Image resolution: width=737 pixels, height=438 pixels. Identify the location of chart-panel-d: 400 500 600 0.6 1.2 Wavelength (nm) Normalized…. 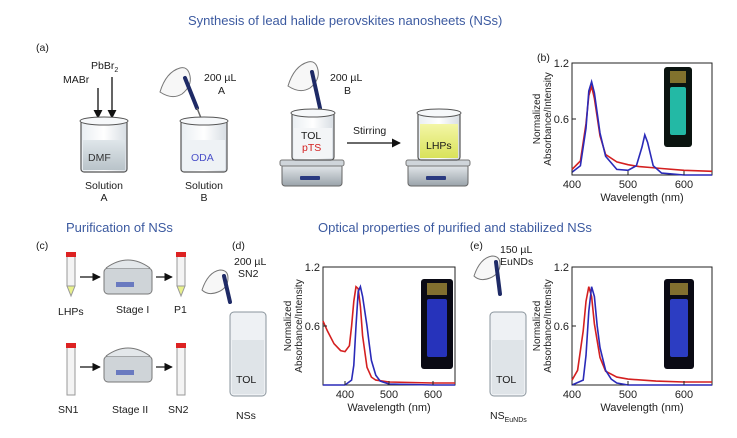
(369, 338).